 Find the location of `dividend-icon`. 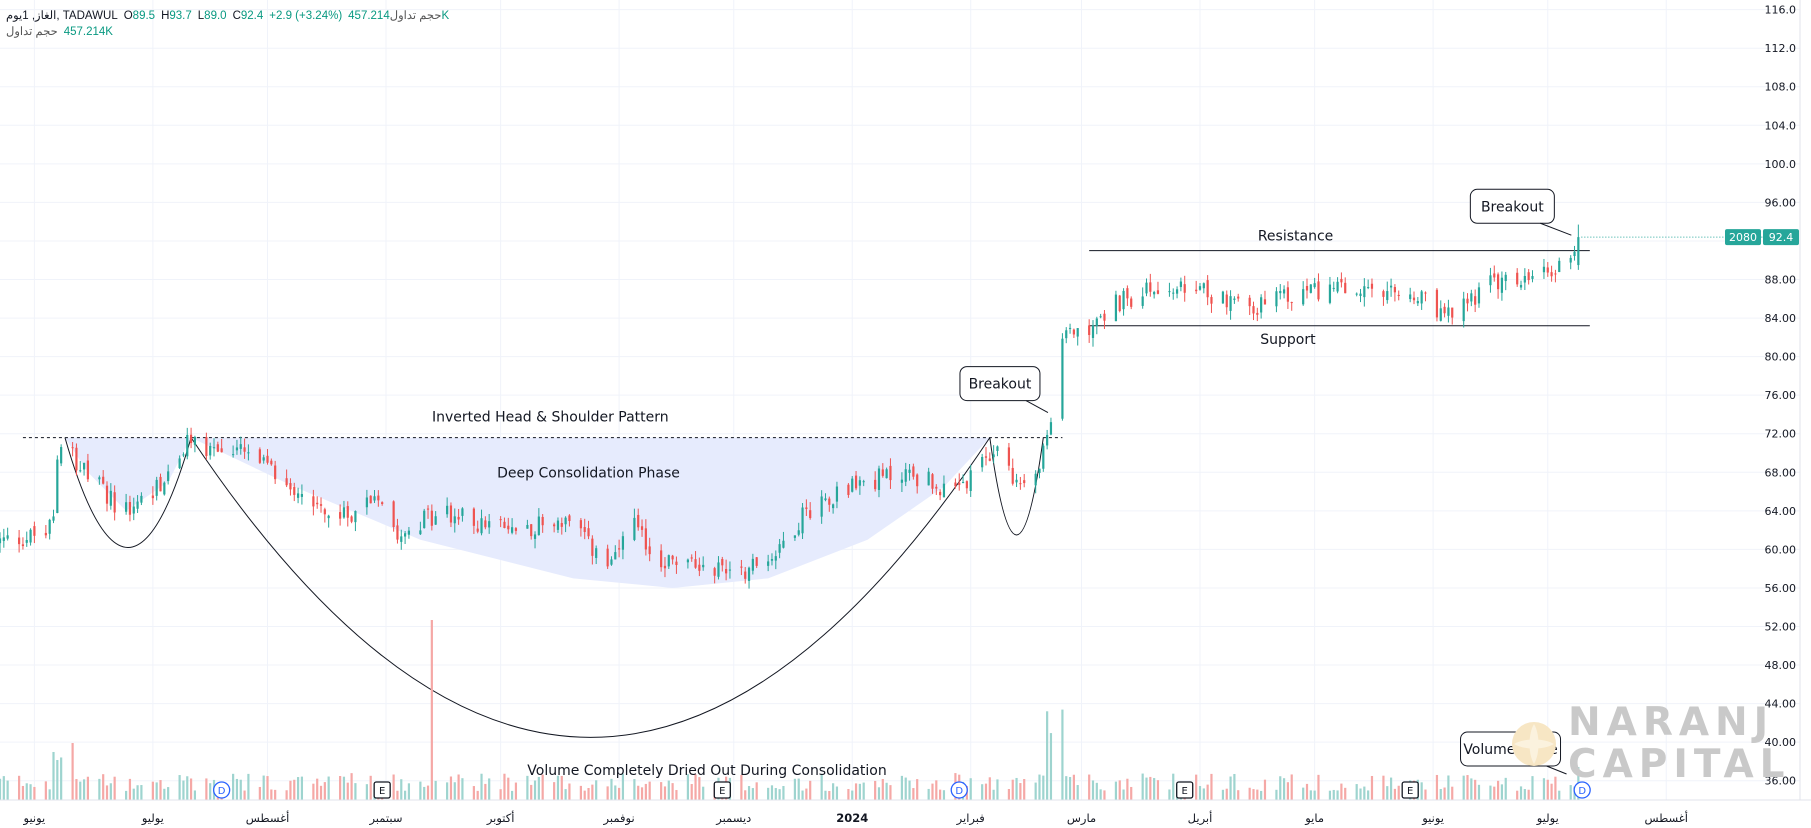

dividend-icon is located at coordinates (1582, 790).